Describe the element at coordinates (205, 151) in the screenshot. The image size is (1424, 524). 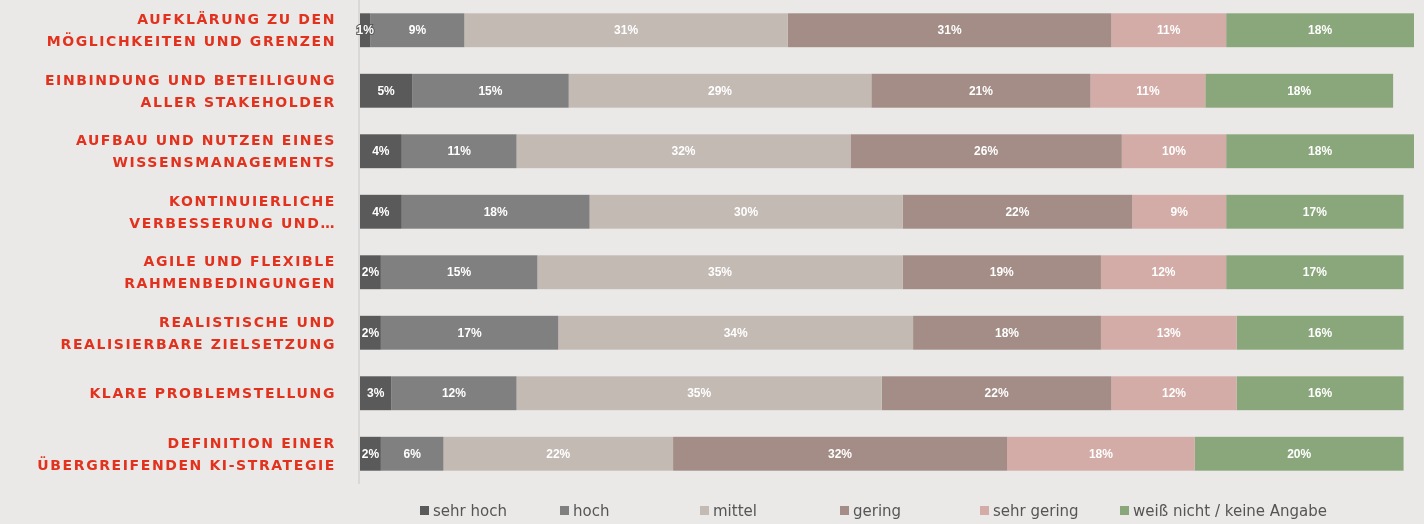
I see `y-tick-label: AUFBAU UND NUTZEN EINES WISSENSMANAGEMENTS` at that location.